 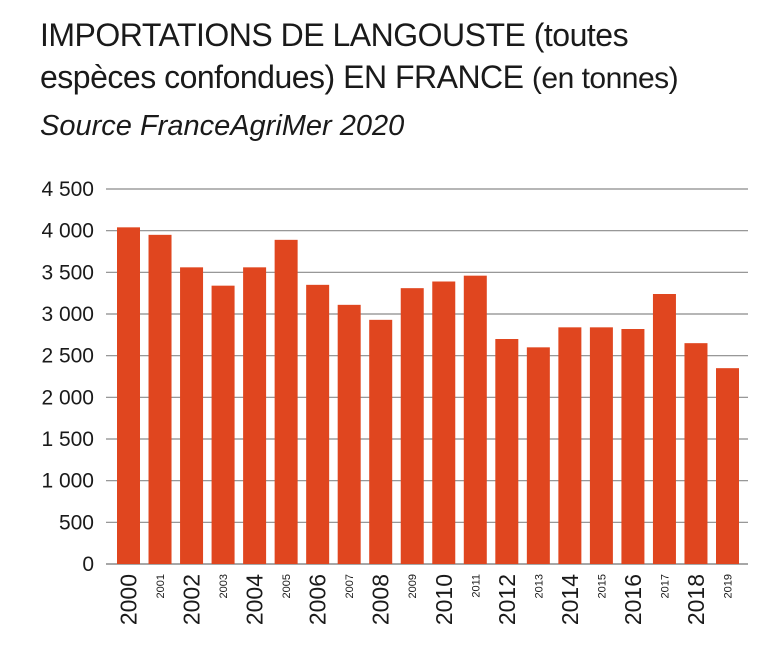 I want to click on bar-2003, so click(x=223, y=424).